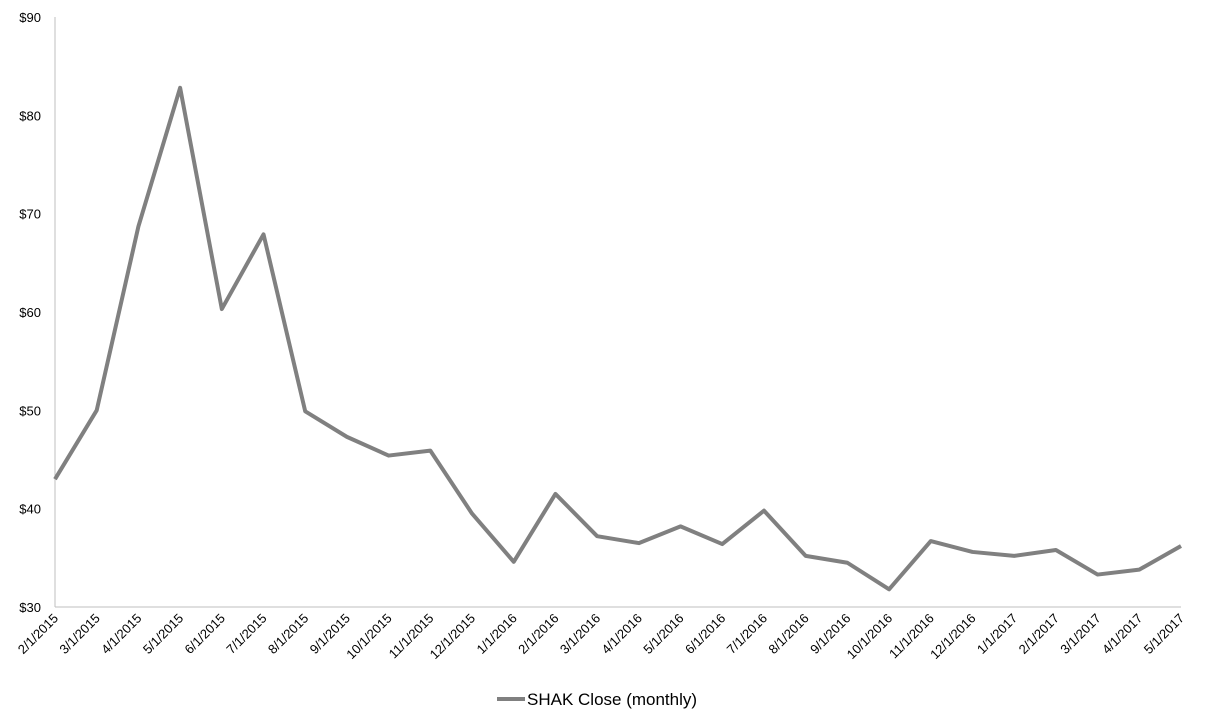  Describe the element at coordinates (369, 637) in the screenshot. I see `x-tick-label: 10/1/2015` at that location.